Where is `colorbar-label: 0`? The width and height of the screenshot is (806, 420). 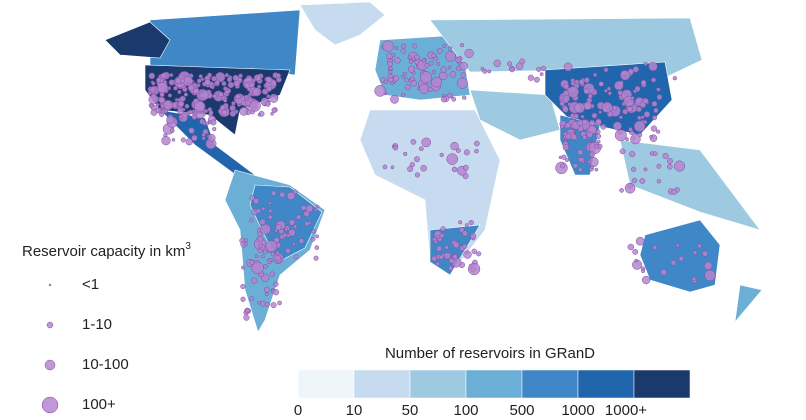
colorbar-label: 0 is located at coordinates (298, 410).